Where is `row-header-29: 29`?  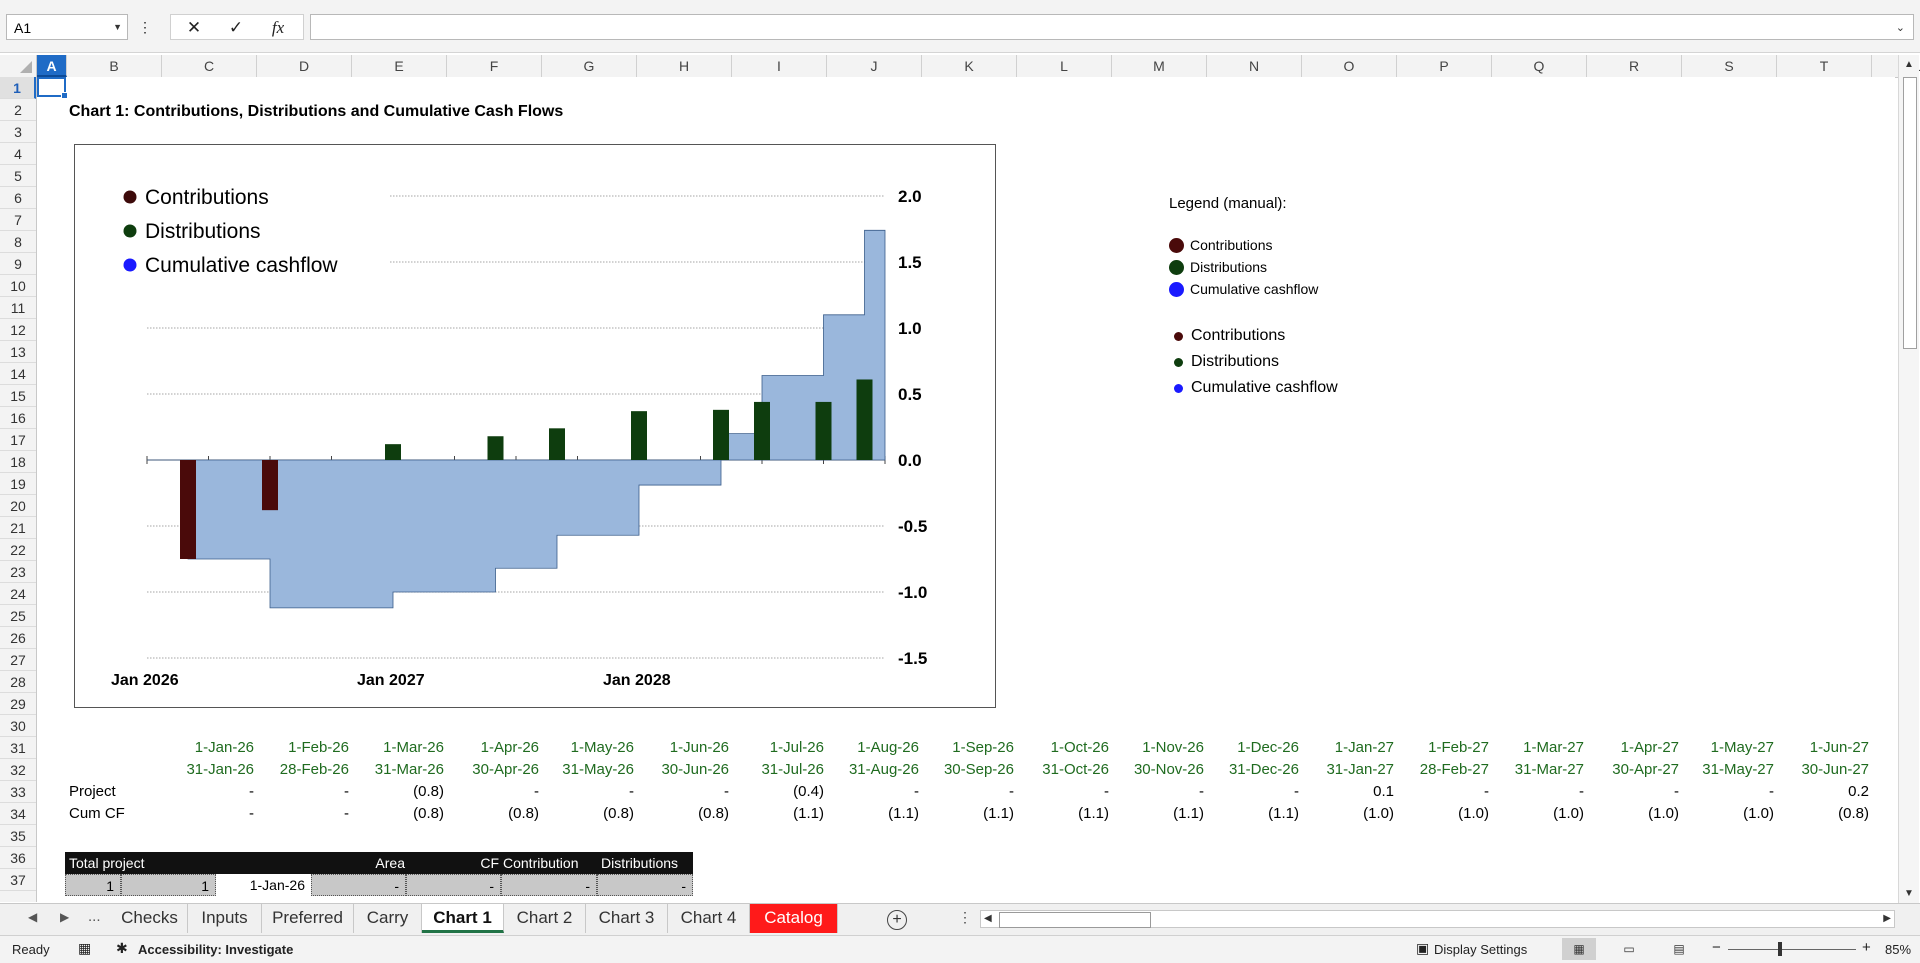
row-header-29: 29 is located at coordinates (18, 704).